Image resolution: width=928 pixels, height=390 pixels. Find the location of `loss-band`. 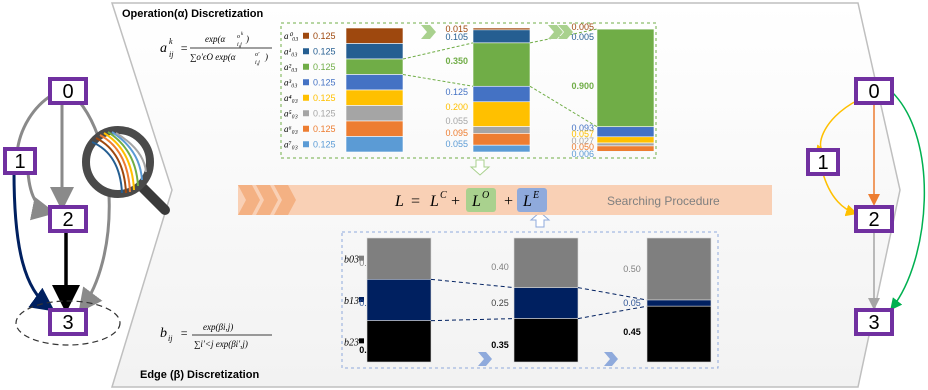

loss-band is located at coordinates (505, 200).